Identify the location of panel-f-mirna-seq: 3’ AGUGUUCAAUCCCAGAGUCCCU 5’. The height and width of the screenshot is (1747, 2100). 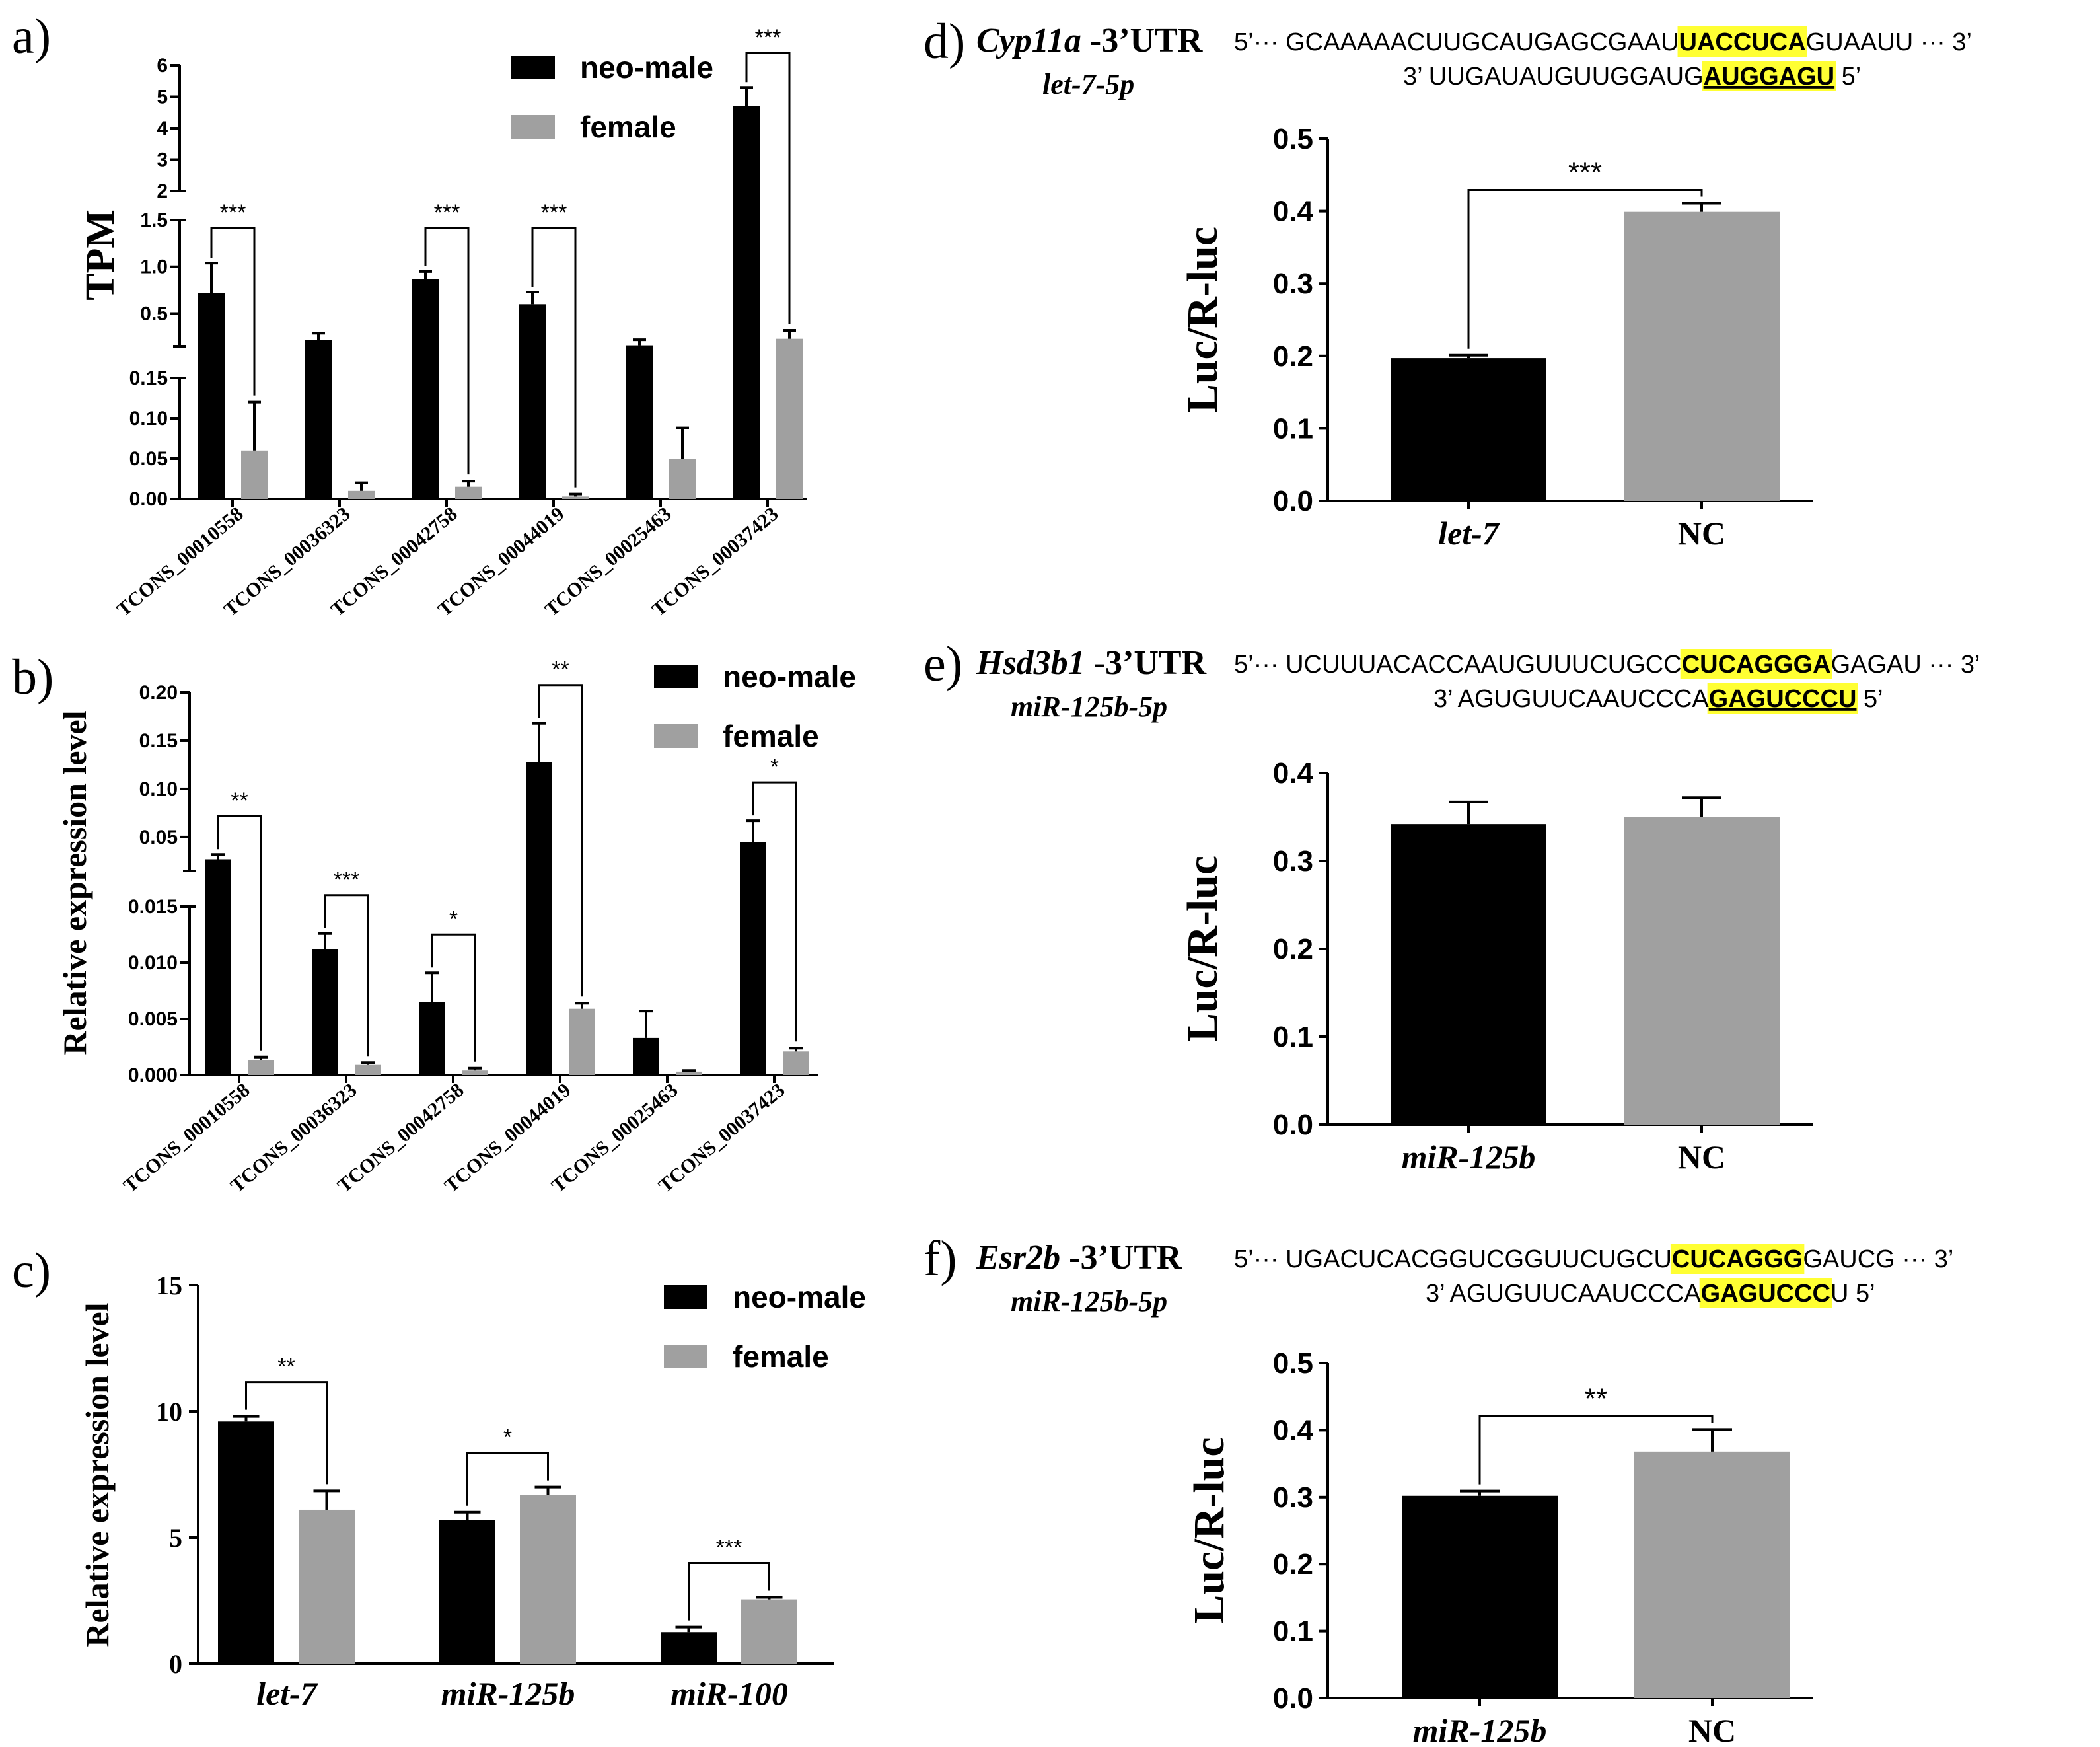
(1650, 1294).